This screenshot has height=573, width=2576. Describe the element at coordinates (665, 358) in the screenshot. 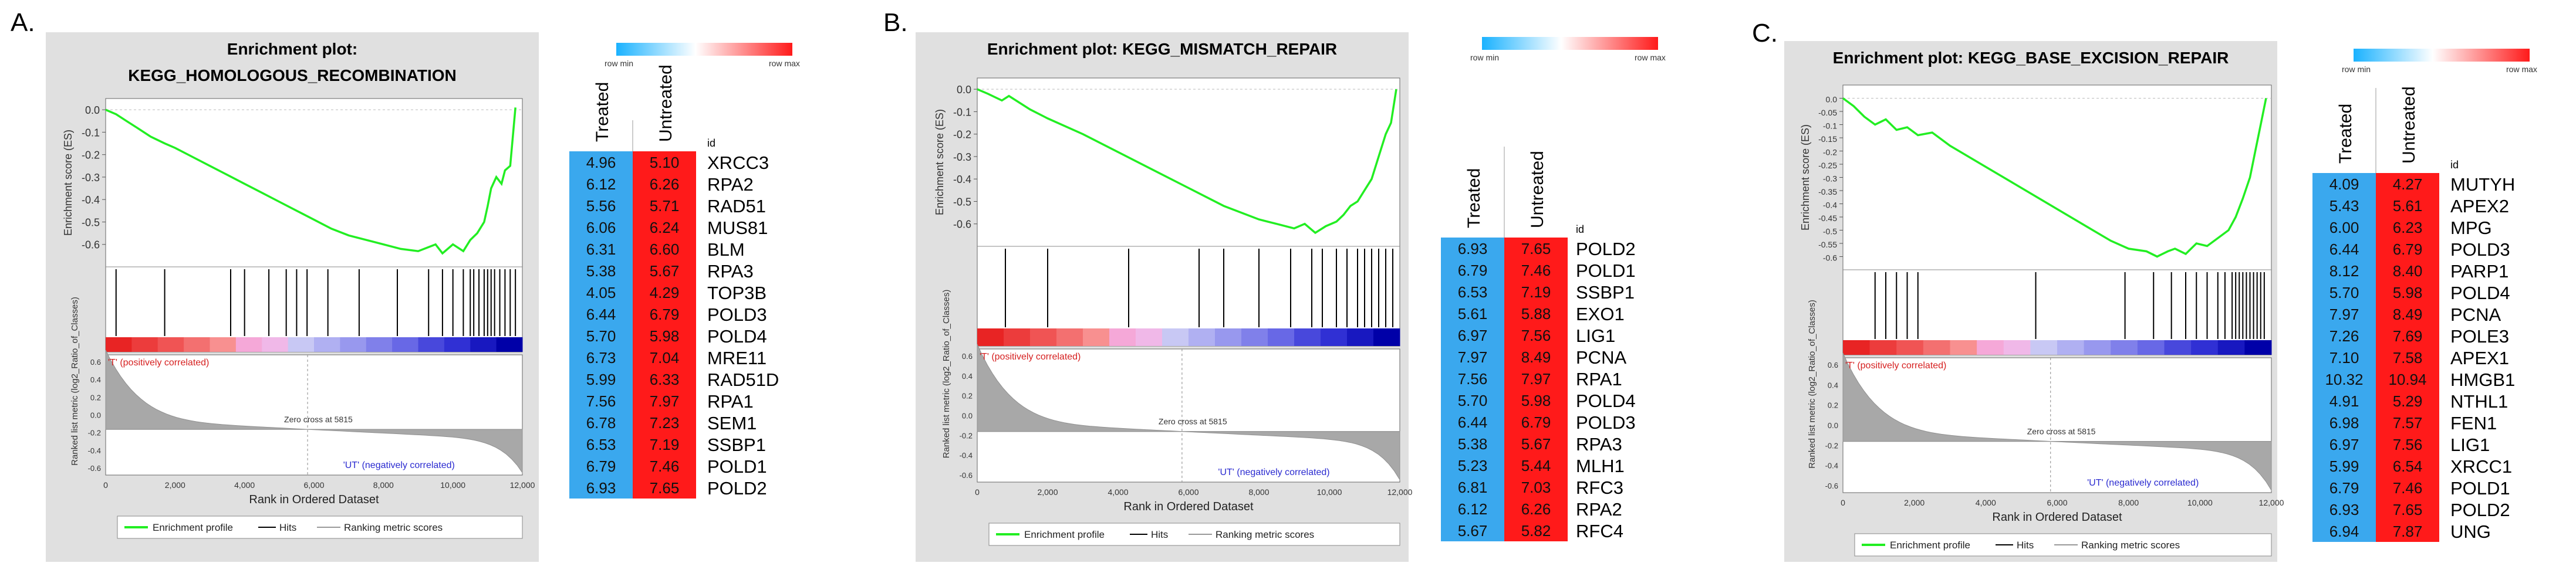

I see `untreated-value: 7.04` at that location.